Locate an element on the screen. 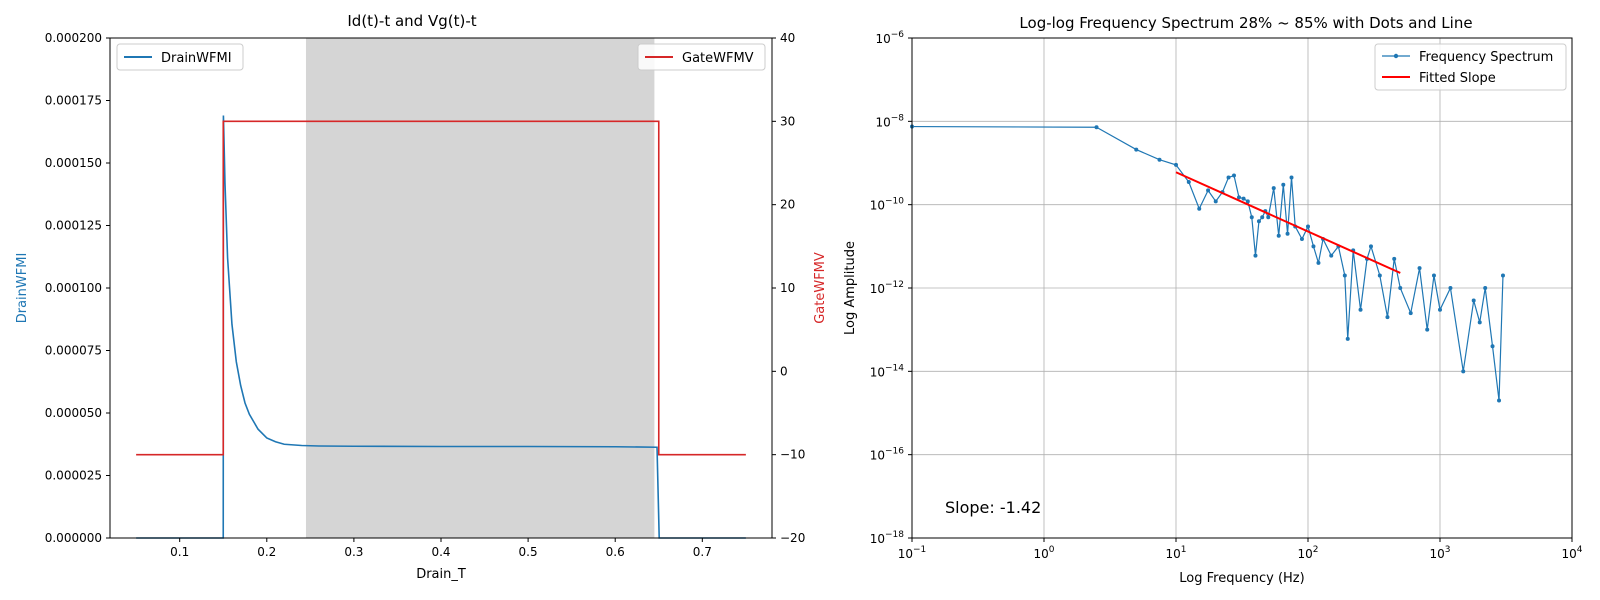 Image resolution: width=1600 pixels, height=600 pixels. x-tick-label: 0.3 is located at coordinates (353, 552).